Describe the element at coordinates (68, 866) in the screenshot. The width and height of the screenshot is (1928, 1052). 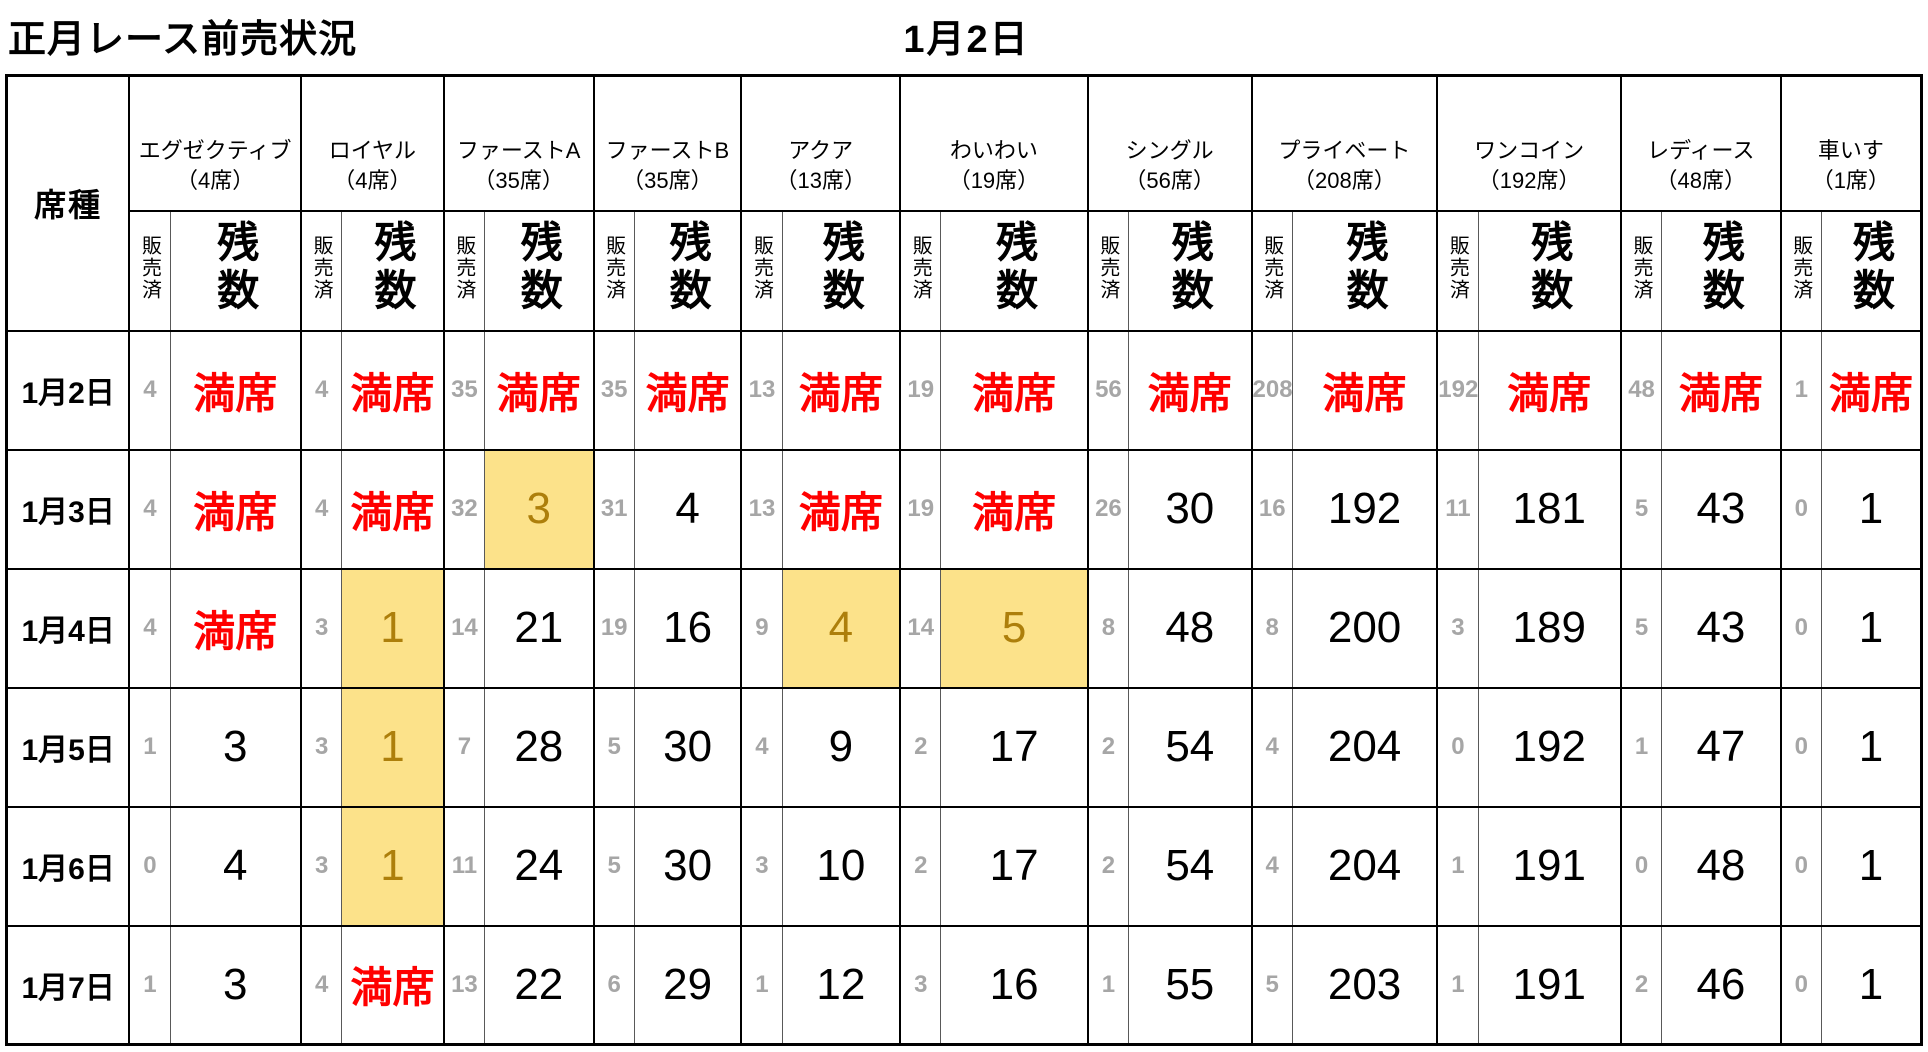
I see `date-cell: 1月6日` at that location.